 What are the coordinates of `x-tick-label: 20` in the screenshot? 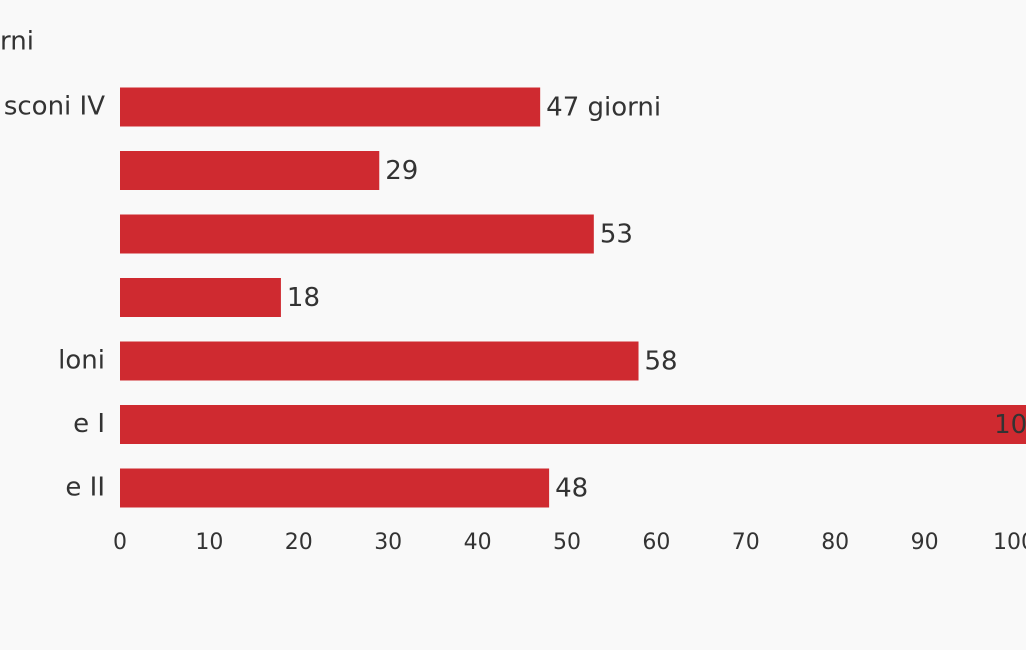 It's located at (299, 542).